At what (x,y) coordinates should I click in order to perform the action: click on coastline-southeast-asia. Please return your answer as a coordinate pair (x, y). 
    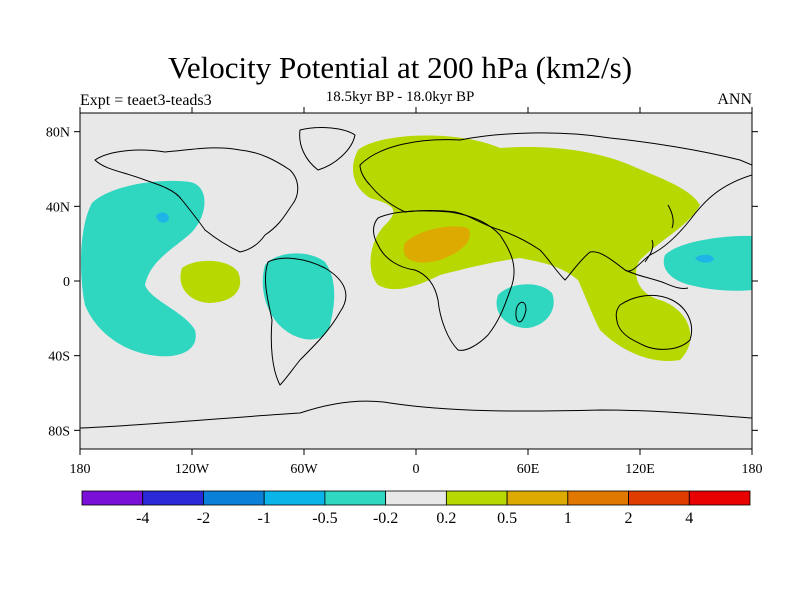
    Looking at the image, I should click on (656, 264).